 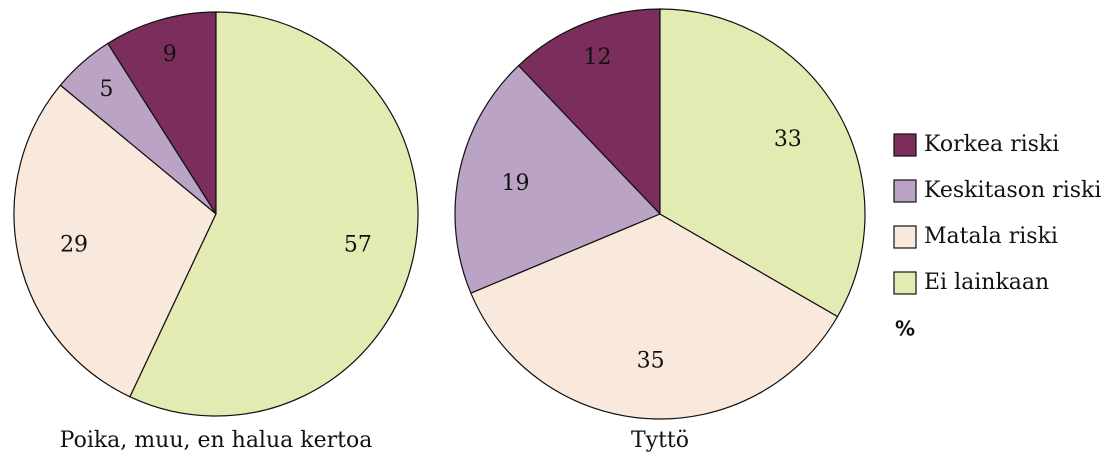 I want to click on data-label: 57, so click(x=358, y=245).